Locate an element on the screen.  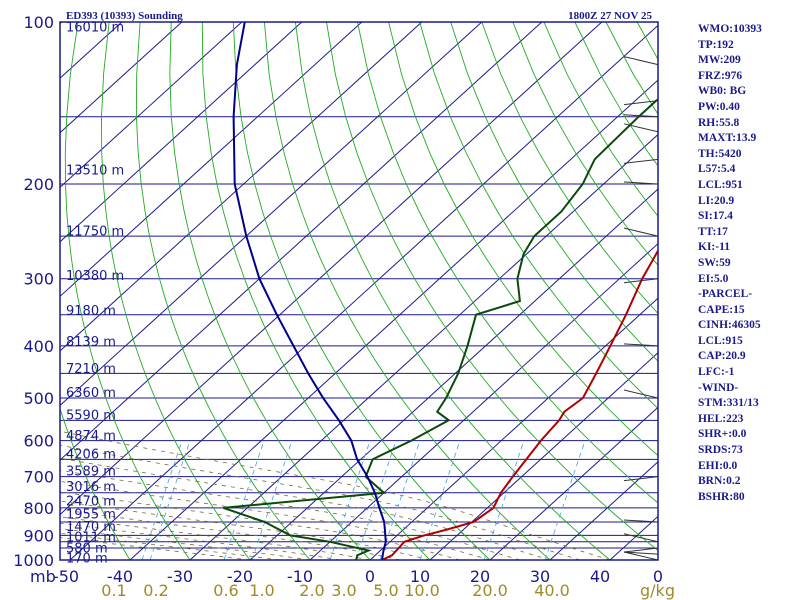
index-line: WMO:10393 is located at coordinates (730, 29).